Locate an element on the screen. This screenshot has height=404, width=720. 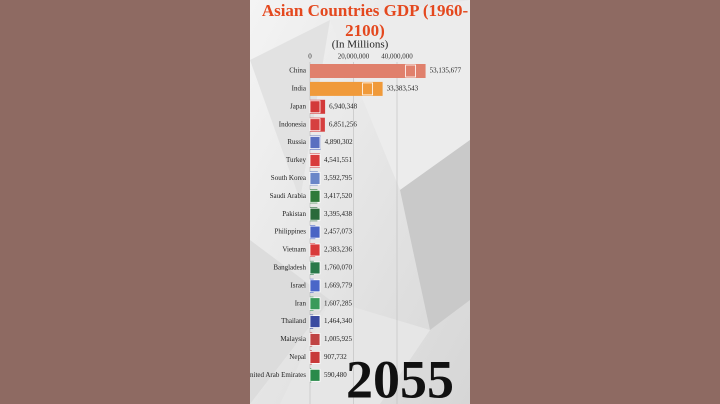
value-label: 1,760,070 is located at coordinates (338, 268).